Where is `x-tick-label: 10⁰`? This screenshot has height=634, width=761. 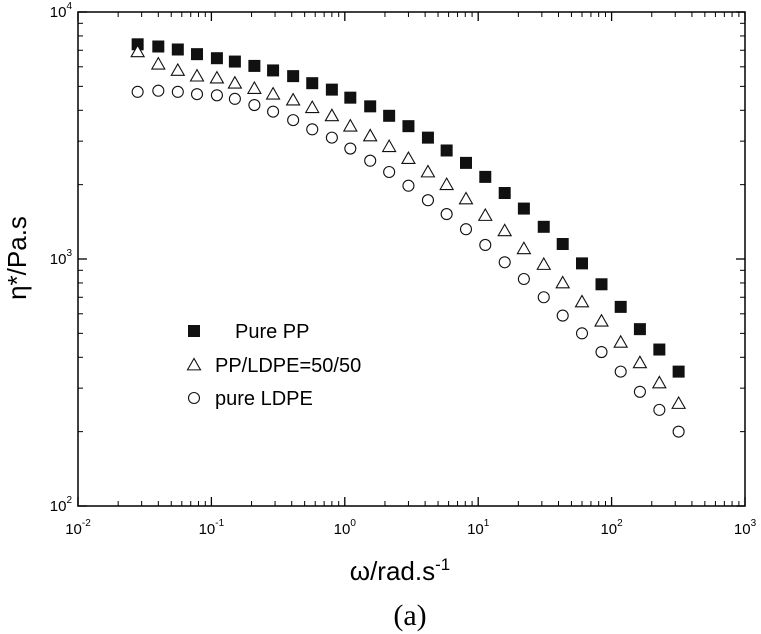
x-tick-label: 10⁰ is located at coordinates (345, 528).